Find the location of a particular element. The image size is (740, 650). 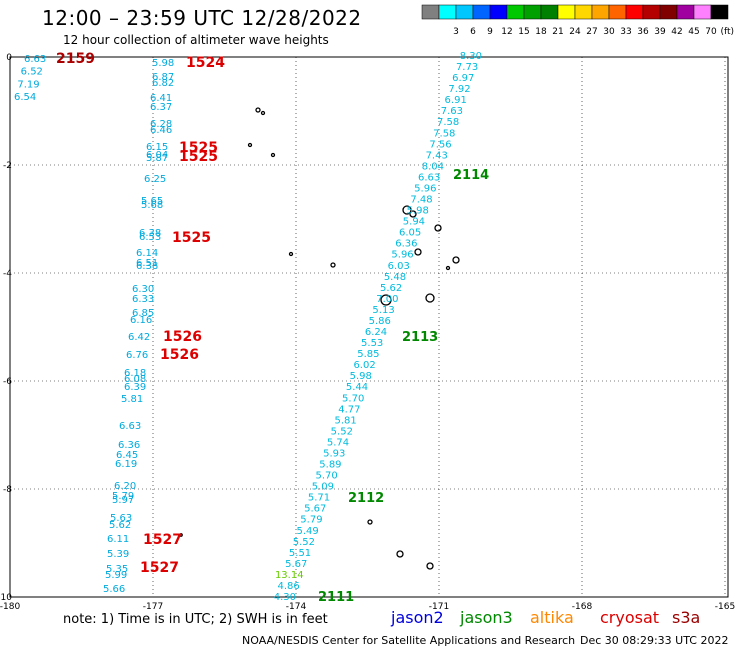

wave-height-value: 5.99 is located at coordinates (116, 575).